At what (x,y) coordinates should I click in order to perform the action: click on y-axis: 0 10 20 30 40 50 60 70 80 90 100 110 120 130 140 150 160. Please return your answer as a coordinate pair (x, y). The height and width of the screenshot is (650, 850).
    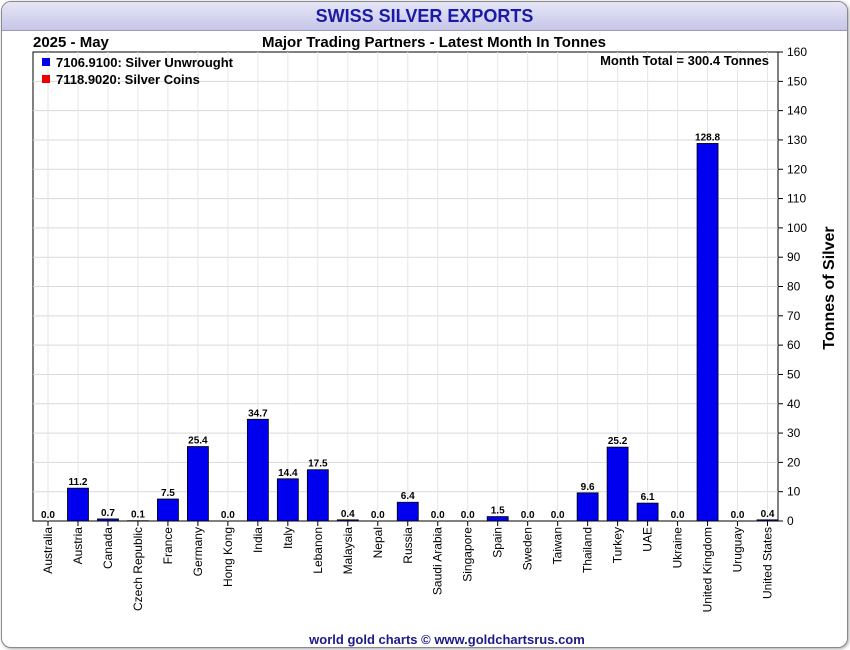
    Looking at the image, I should click on (792, 286).